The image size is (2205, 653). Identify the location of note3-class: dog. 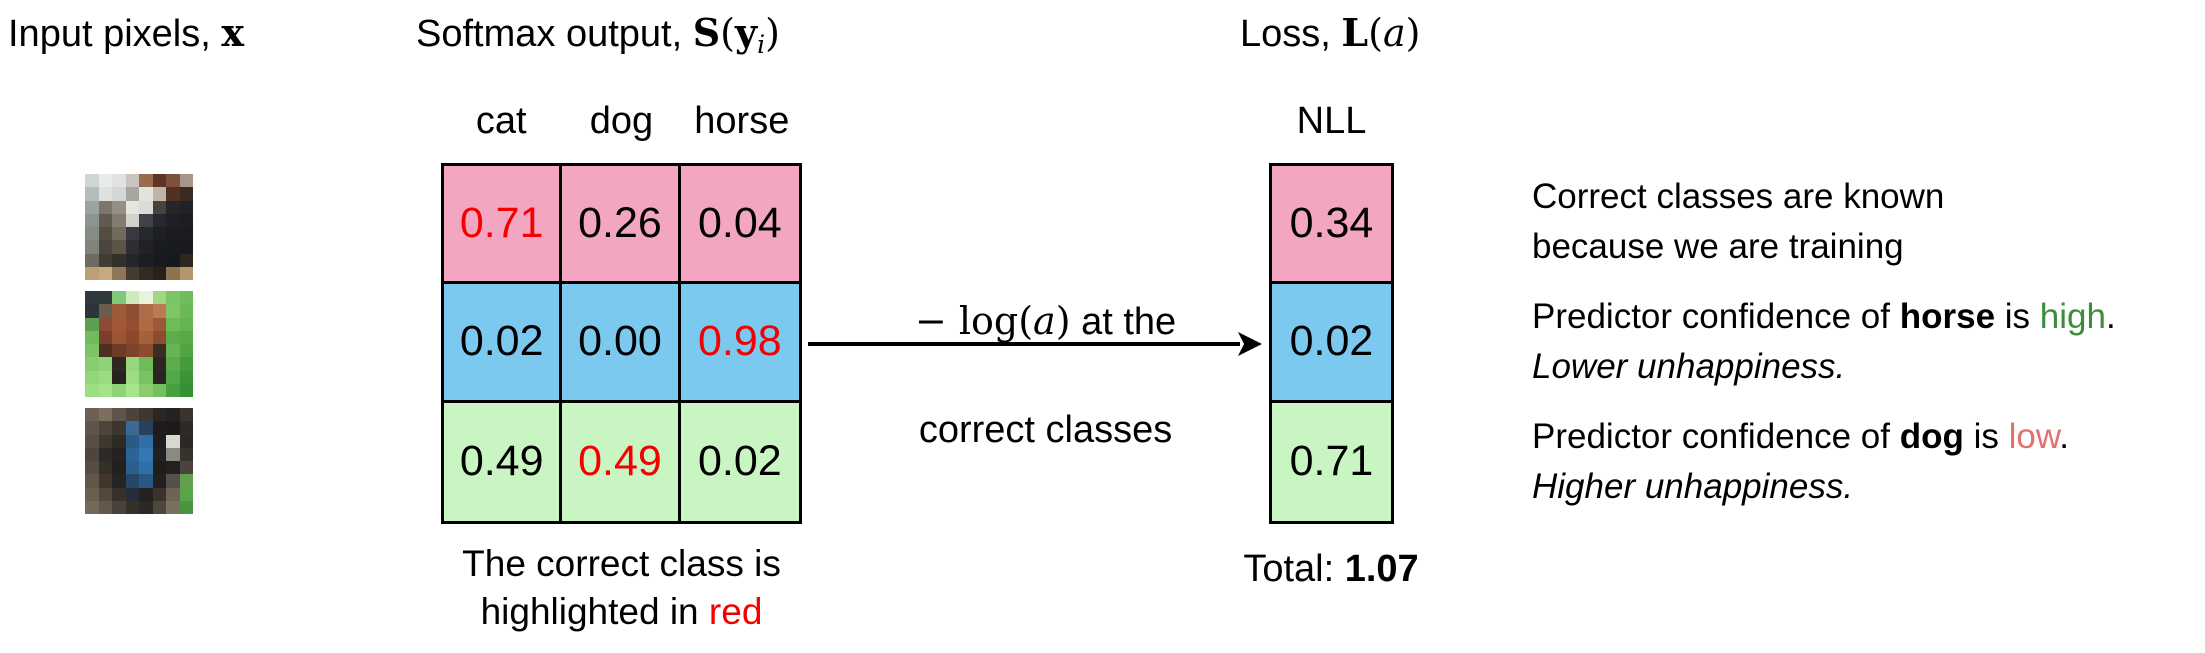
(1931, 436).